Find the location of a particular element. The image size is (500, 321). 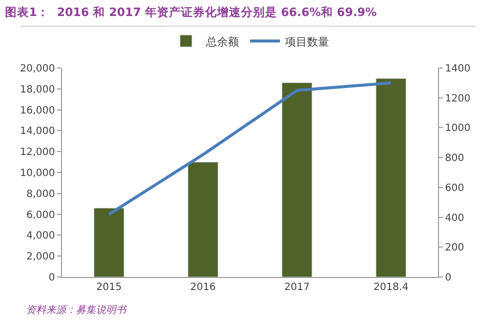

legend-label: 项目数量 is located at coordinates (307, 41).